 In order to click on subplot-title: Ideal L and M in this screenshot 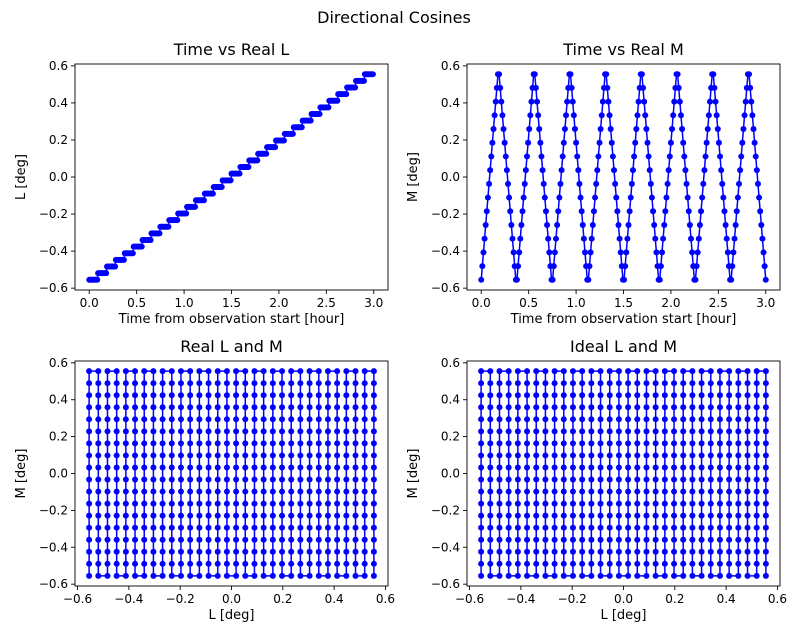, I will do `click(623, 346)`.